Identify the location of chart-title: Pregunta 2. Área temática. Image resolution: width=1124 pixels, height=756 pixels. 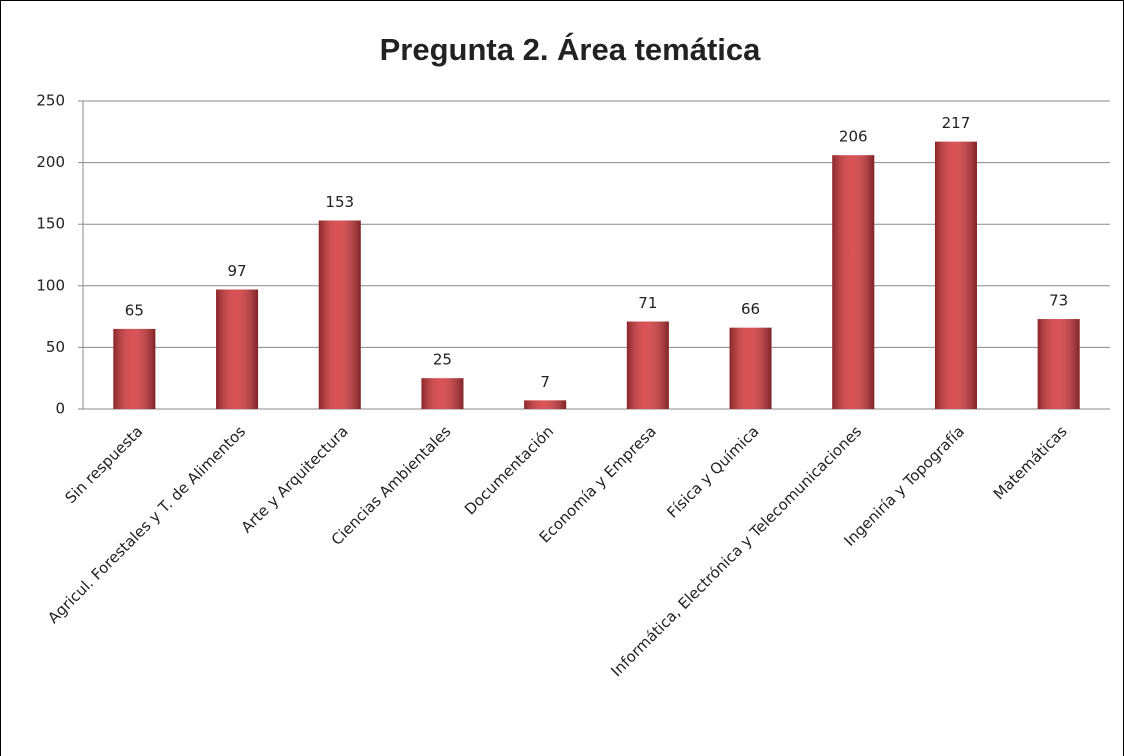
(571, 49).